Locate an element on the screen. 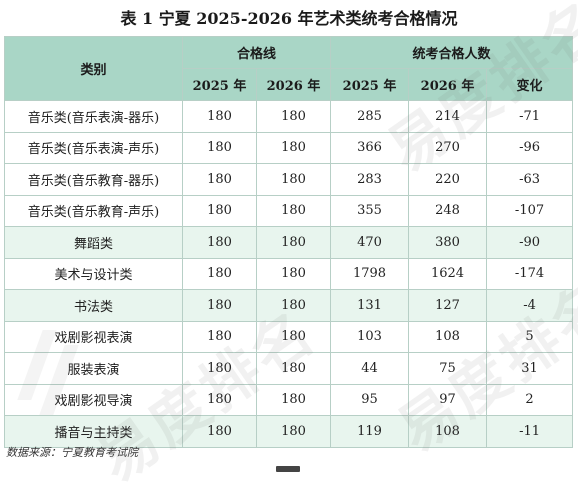 The image size is (578, 498). row-category: 音乐类(音乐教育-器乐) is located at coordinates (93, 179).